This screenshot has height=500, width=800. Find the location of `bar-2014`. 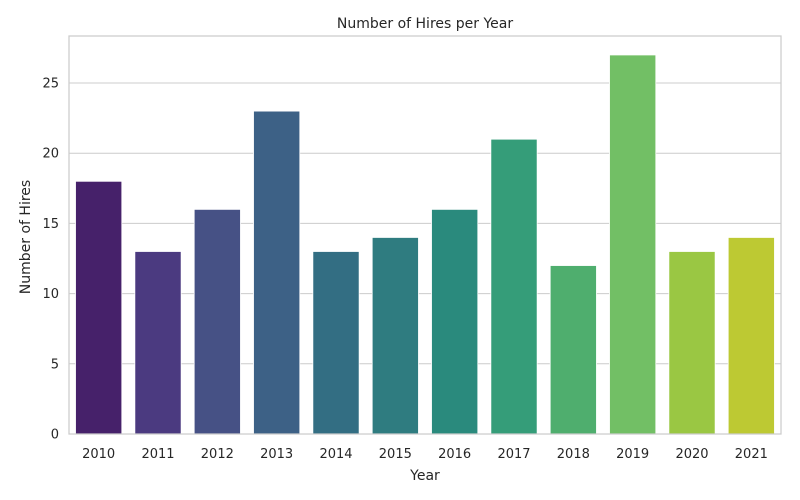

bar-2014 is located at coordinates (336, 343).